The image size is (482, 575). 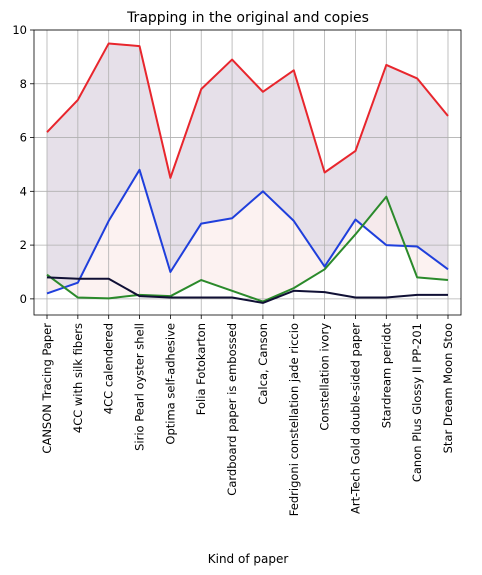 I want to click on x-tick-label: Sirio Pearl oyster shell, so click(x=140, y=387).